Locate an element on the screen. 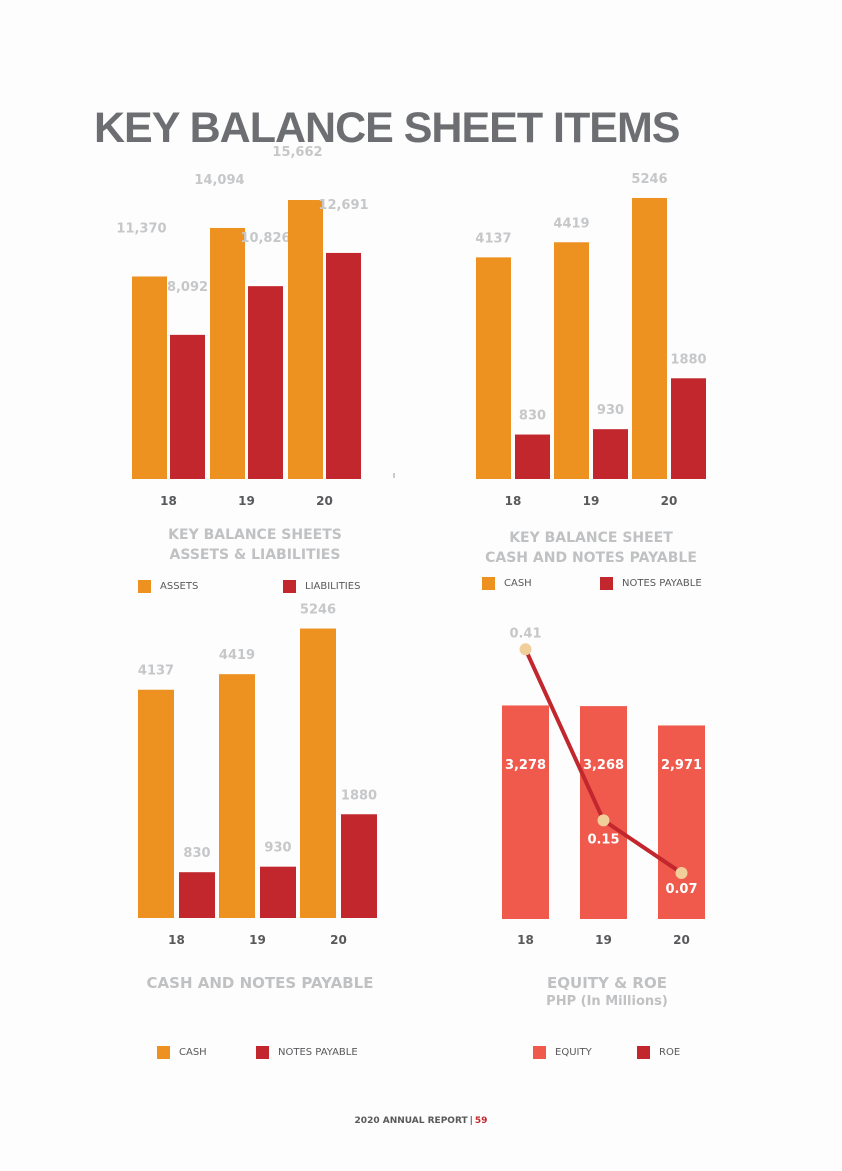 The image size is (842, 1171). page-title: KEY BALANCE SHEET ITEMS is located at coordinates (387, 128).